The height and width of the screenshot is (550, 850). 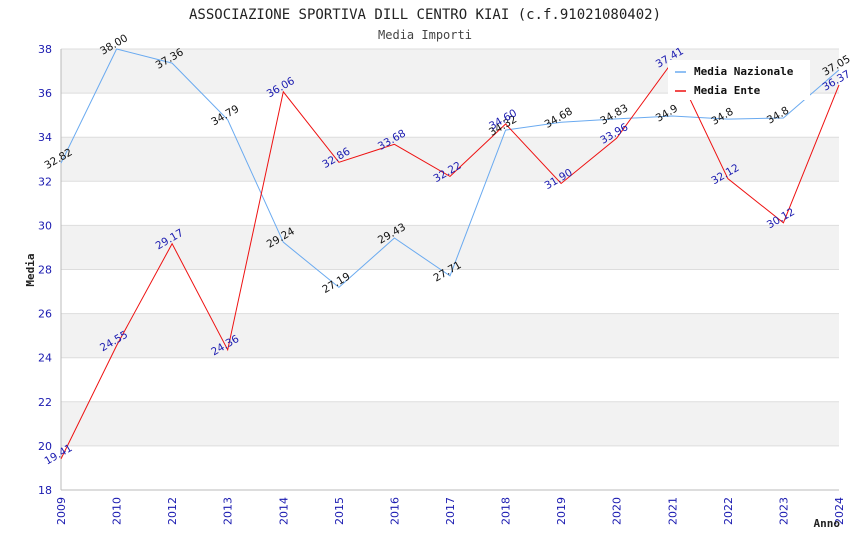 I want to click on x-tick-label: 2020, so click(x=617, y=511).